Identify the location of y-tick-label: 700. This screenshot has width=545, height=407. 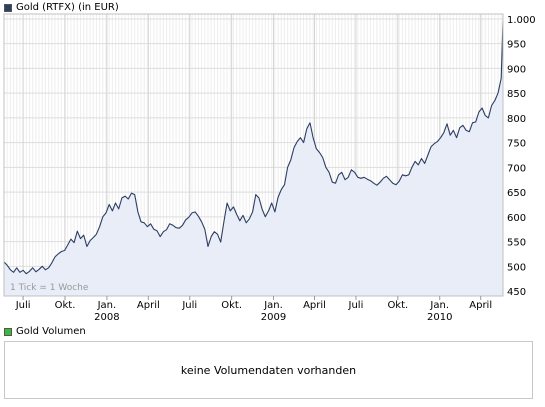
(516, 168).